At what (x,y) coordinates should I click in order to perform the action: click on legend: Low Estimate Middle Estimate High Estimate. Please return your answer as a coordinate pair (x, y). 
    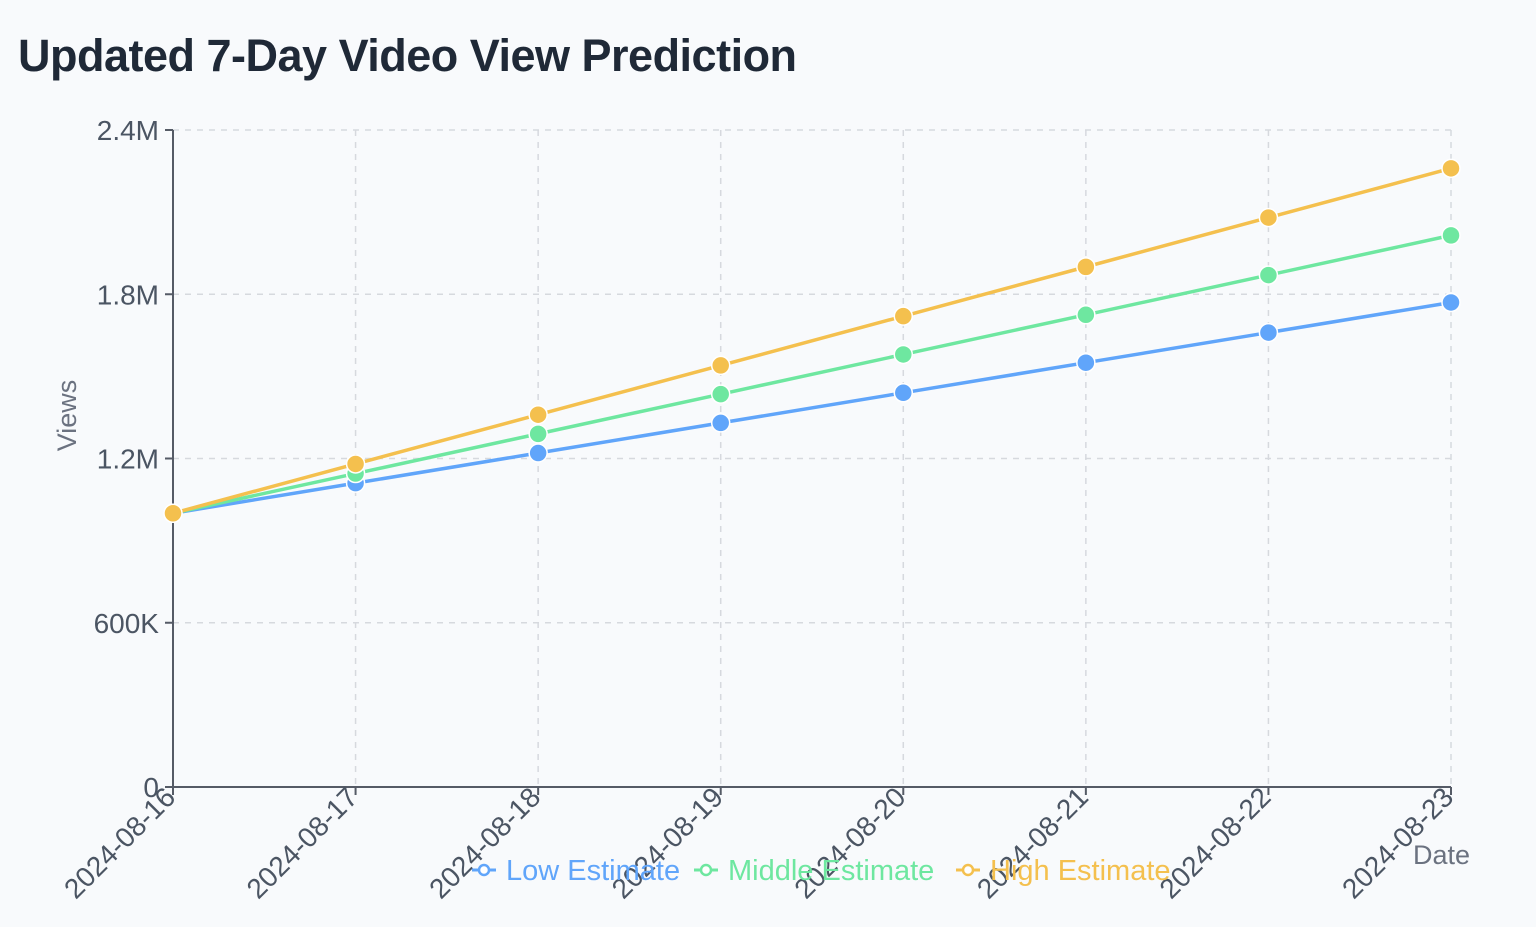
    Looking at the image, I should click on (821, 871).